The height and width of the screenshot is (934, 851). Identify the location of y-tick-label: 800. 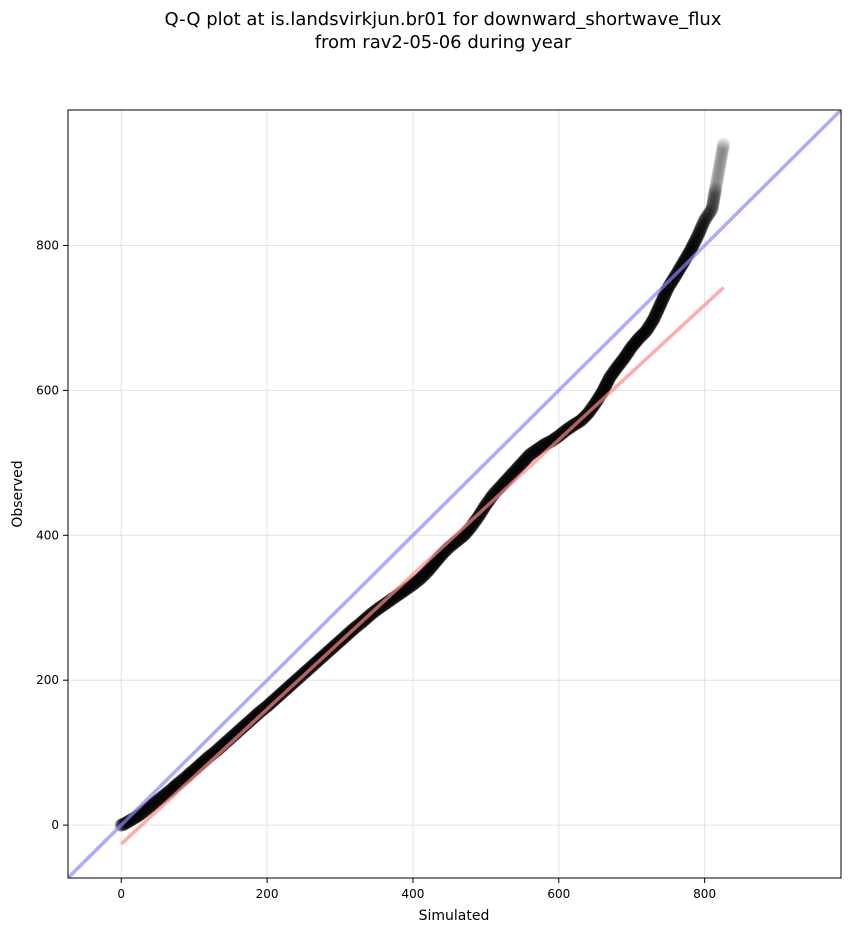
(47, 245).